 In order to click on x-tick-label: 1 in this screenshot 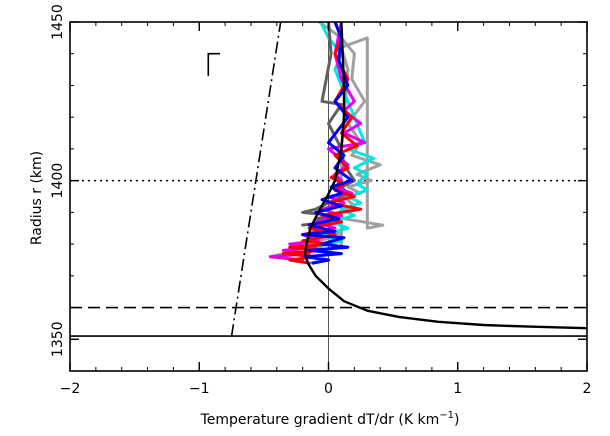, I will do `click(457, 389)`.